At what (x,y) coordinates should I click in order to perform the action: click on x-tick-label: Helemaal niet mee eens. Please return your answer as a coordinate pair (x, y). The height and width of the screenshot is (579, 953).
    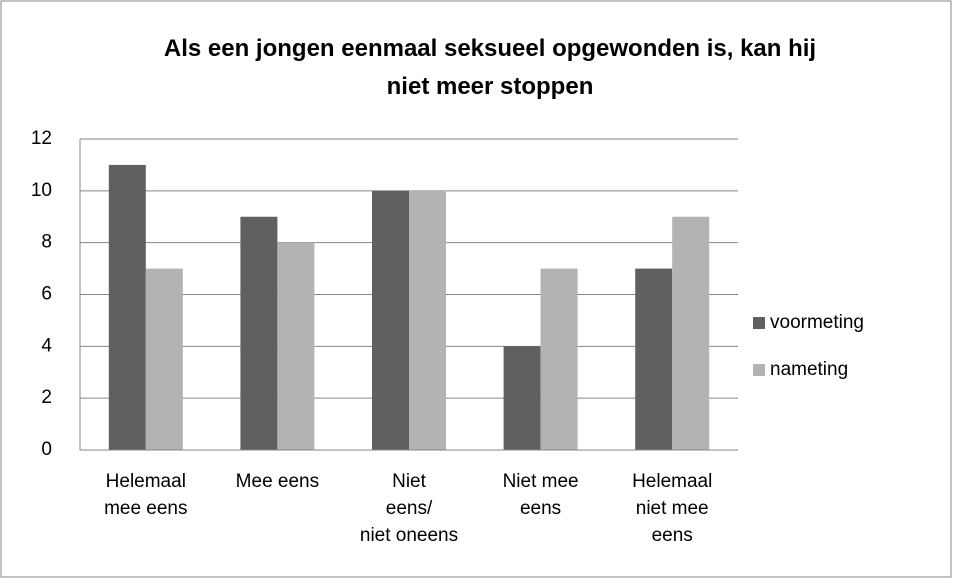
    Looking at the image, I should click on (672, 508).